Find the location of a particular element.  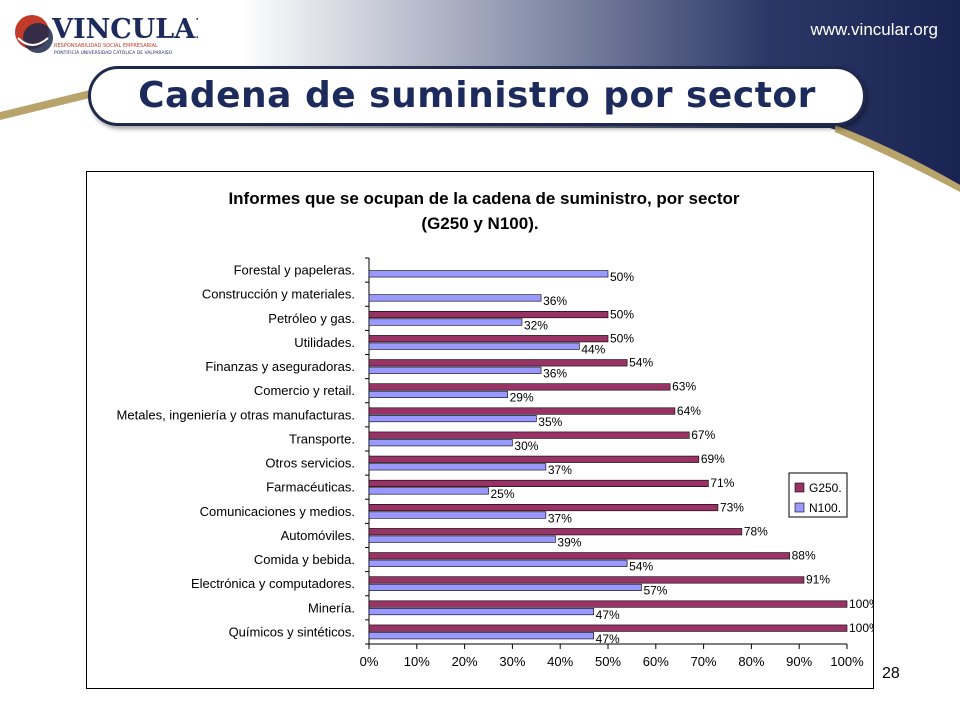

category-label: Químicos y sintéticos. is located at coordinates (292, 631).